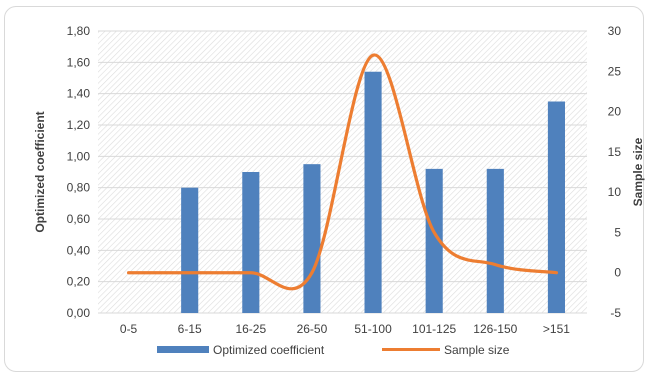  Describe the element at coordinates (79, 219) in the screenshot. I see `y-tick-label: 0,60` at that location.